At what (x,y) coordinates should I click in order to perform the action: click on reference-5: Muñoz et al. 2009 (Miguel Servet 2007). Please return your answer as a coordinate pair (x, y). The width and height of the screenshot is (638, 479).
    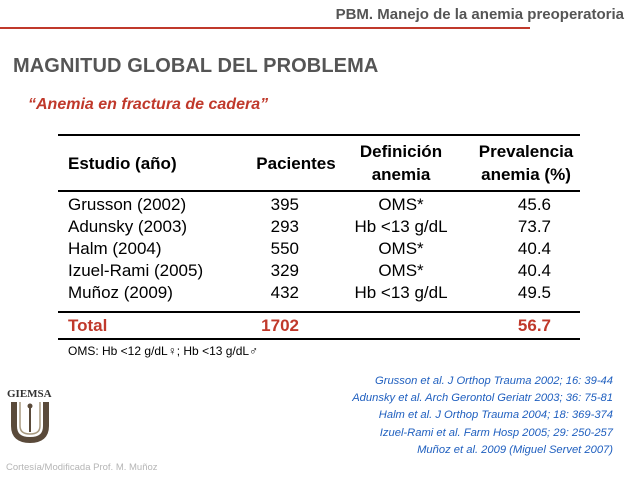
    Looking at the image, I should click on (515, 449).